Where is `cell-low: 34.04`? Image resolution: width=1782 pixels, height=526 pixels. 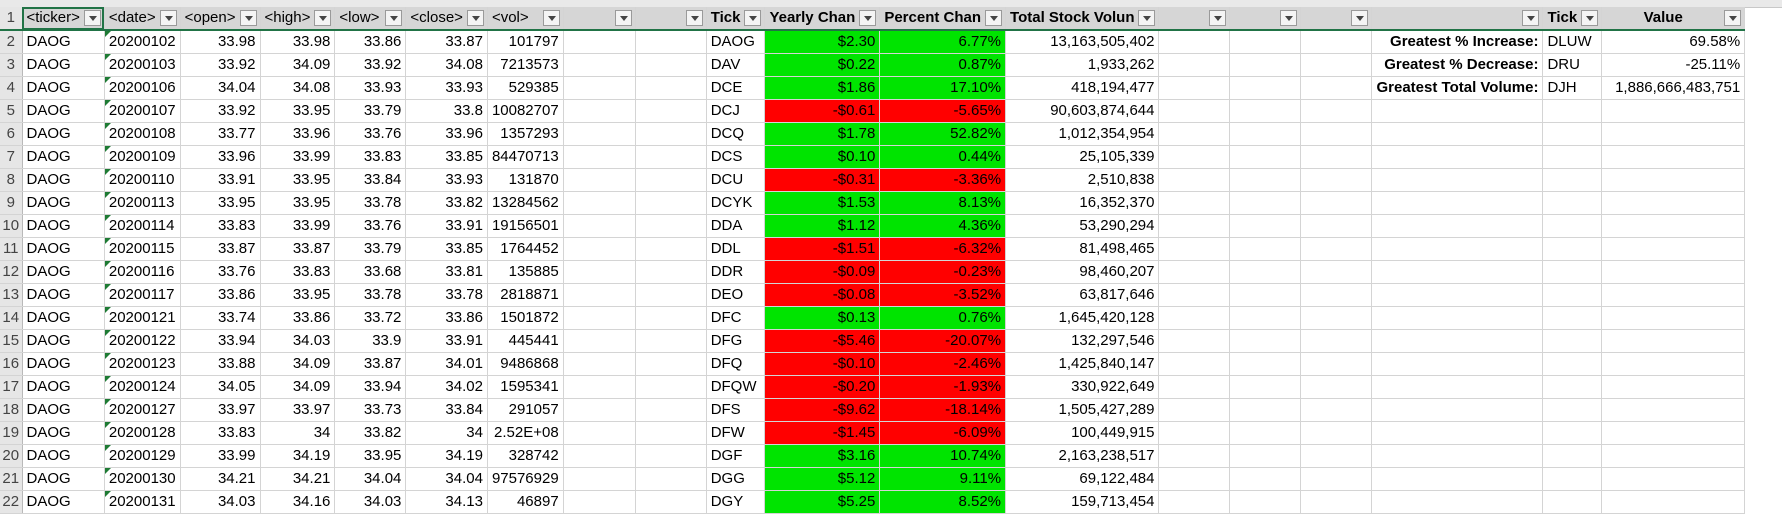
cell-low: 34.04 is located at coordinates (370, 479).